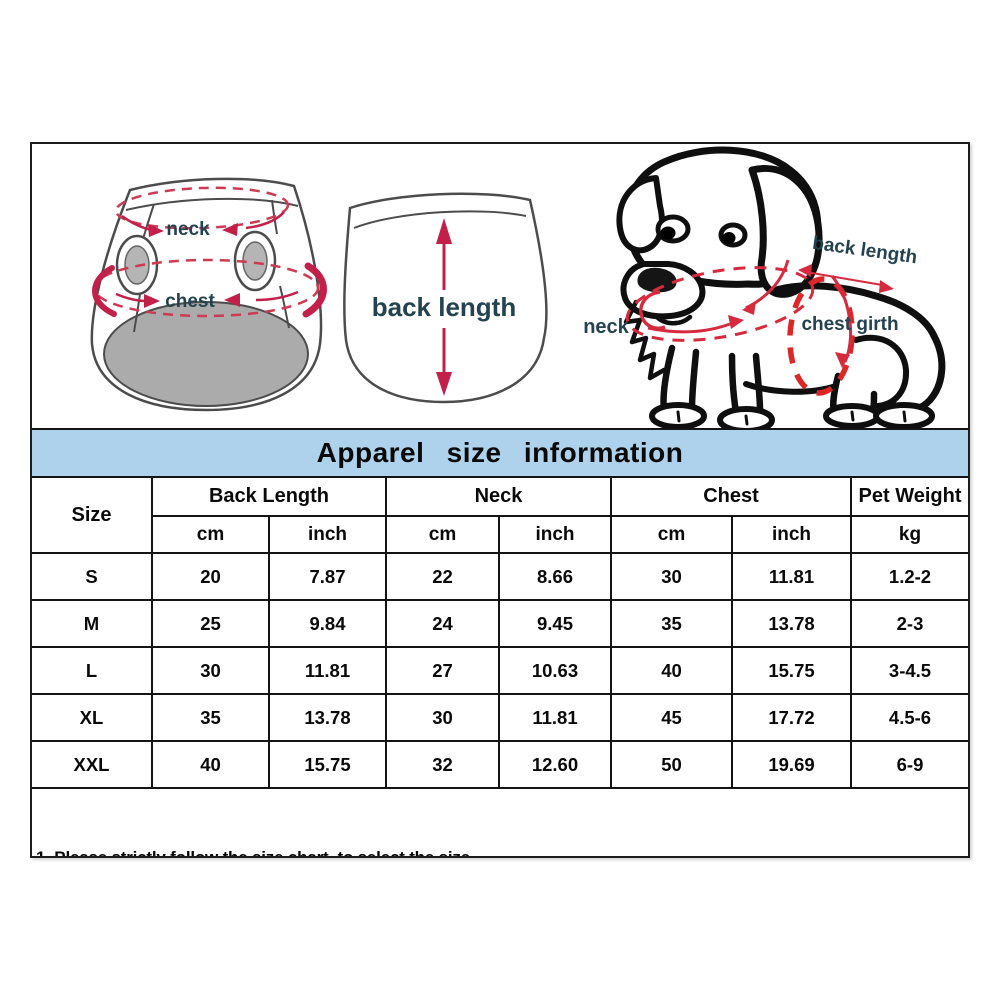 This screenshot has width=1001, height=1001. Describe the element at coordinates (864, 250) in the screenshot. I see `dog-back-length-label: back length` at that location.